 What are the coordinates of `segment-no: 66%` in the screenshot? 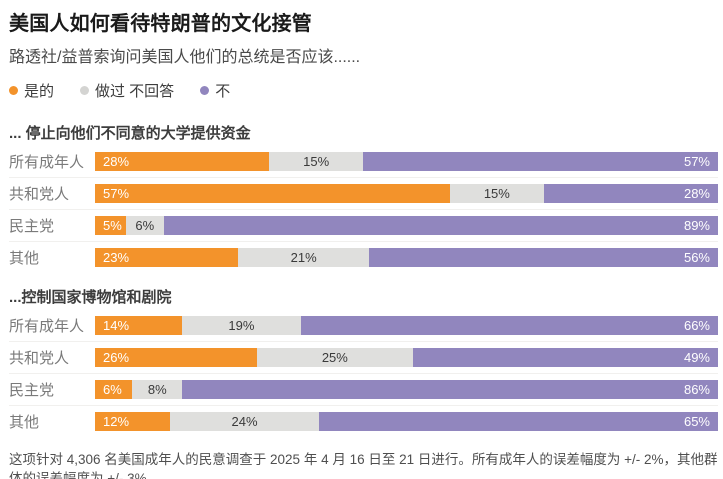 It's located at (509, 325).